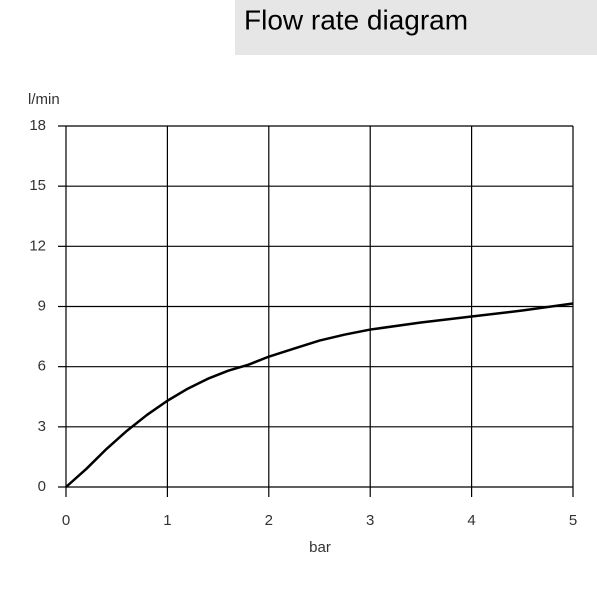  I want to click on x-tick-label: 4, so click(471, 520).